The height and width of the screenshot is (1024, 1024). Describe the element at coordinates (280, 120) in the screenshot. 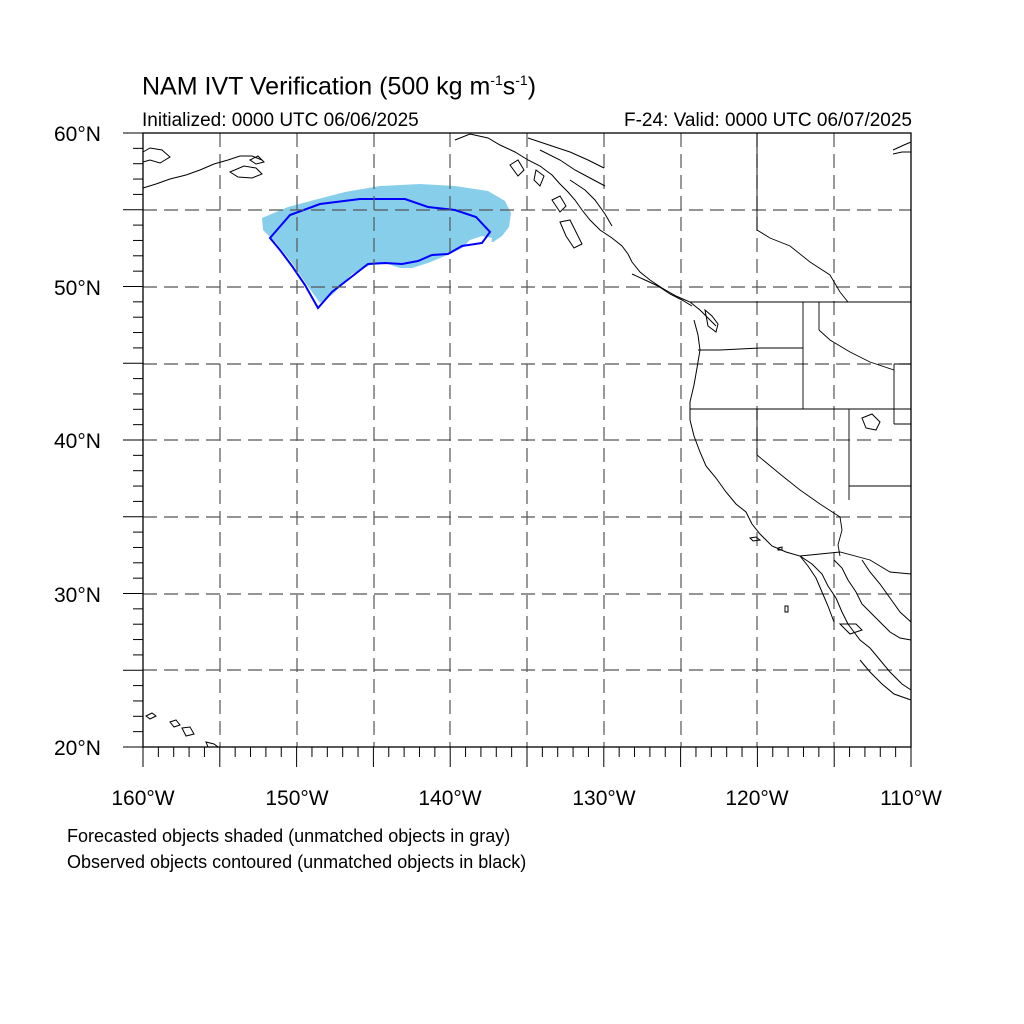

I see `init-time-label: Initialized: 0000 UTC 06/06/2025` at that location.